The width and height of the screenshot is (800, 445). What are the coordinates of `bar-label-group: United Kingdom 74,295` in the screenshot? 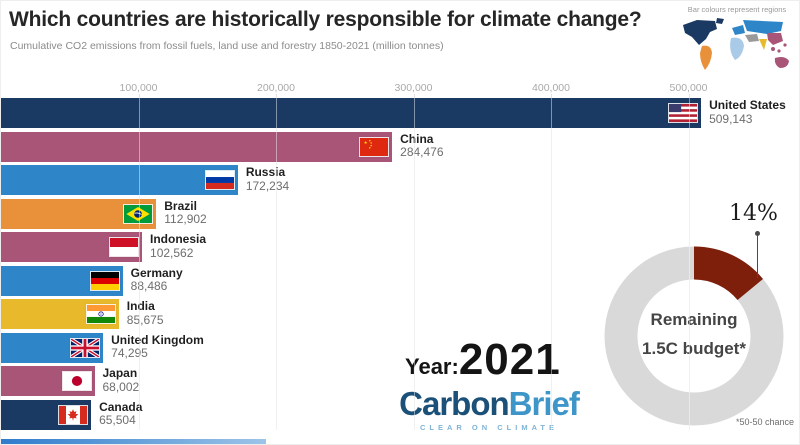 It's located at (157, 347).